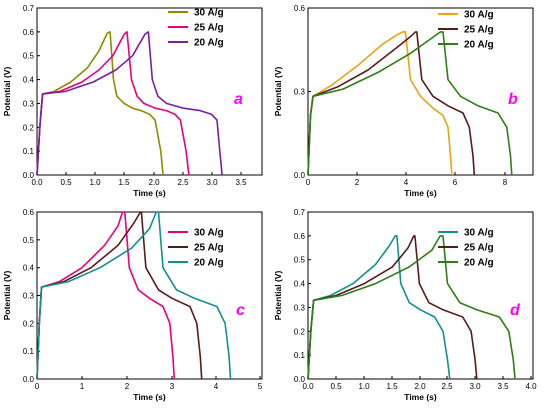 The width and height of the screenshot is (550, 419). I want to click on series-line-25-a-g, so click(391, 103).